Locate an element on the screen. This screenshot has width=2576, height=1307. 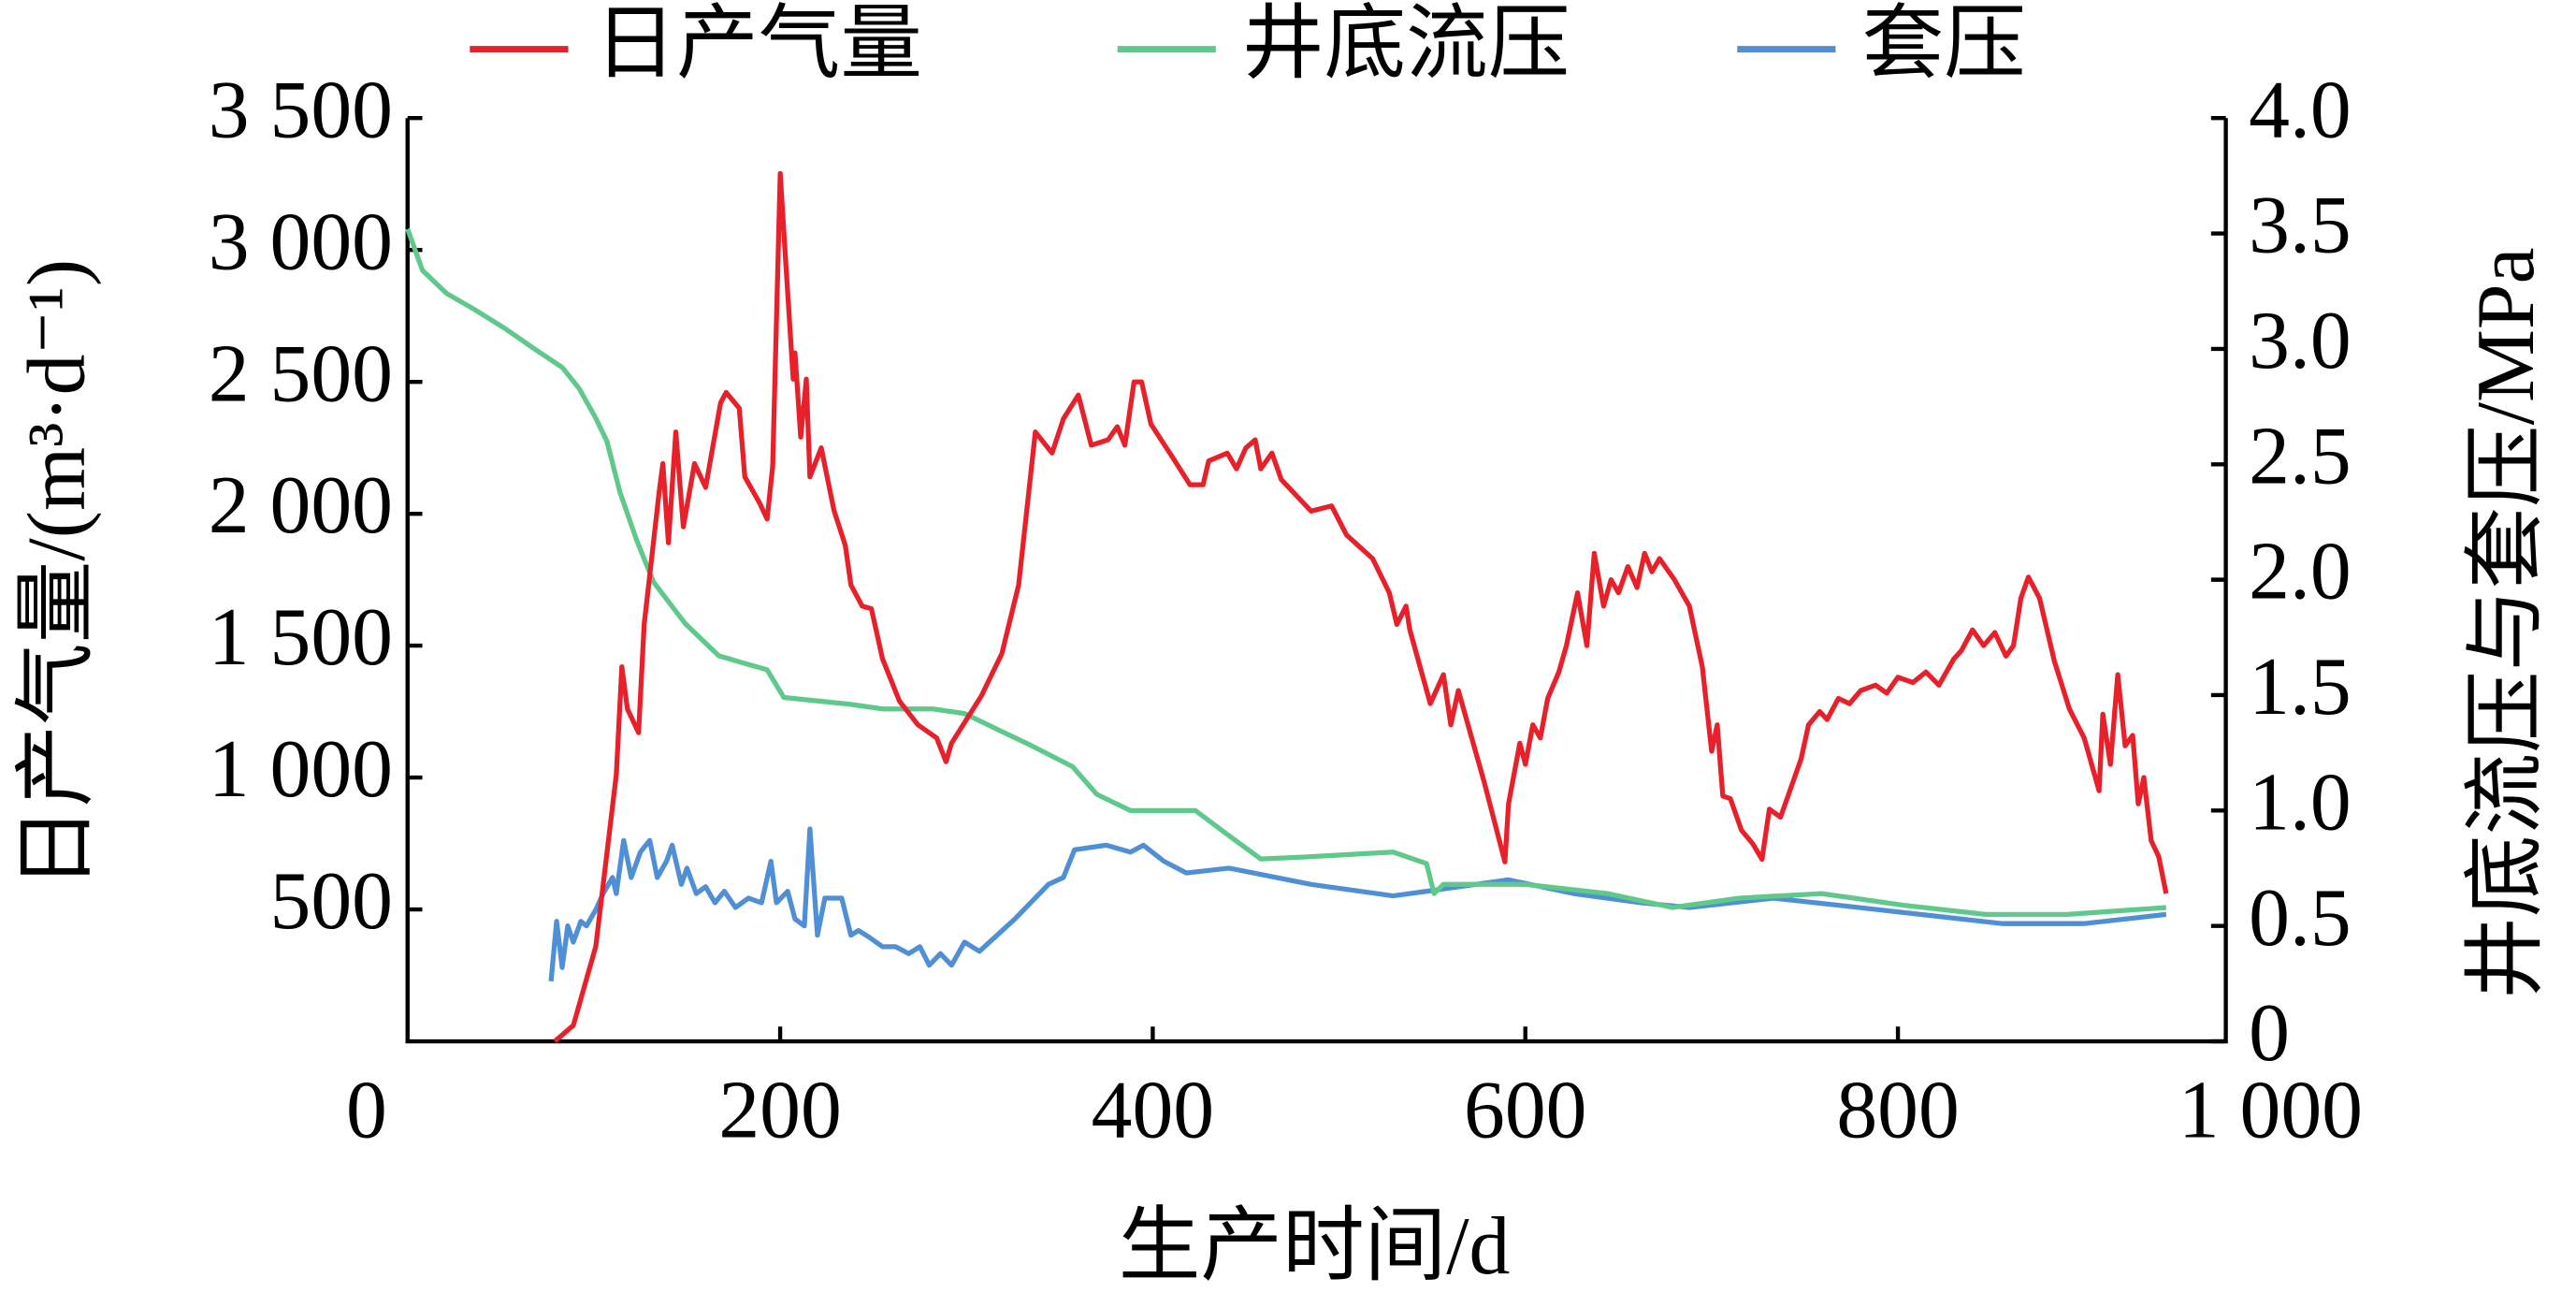
x-tick-label: 600 is located at coordinates (1525, 1110).